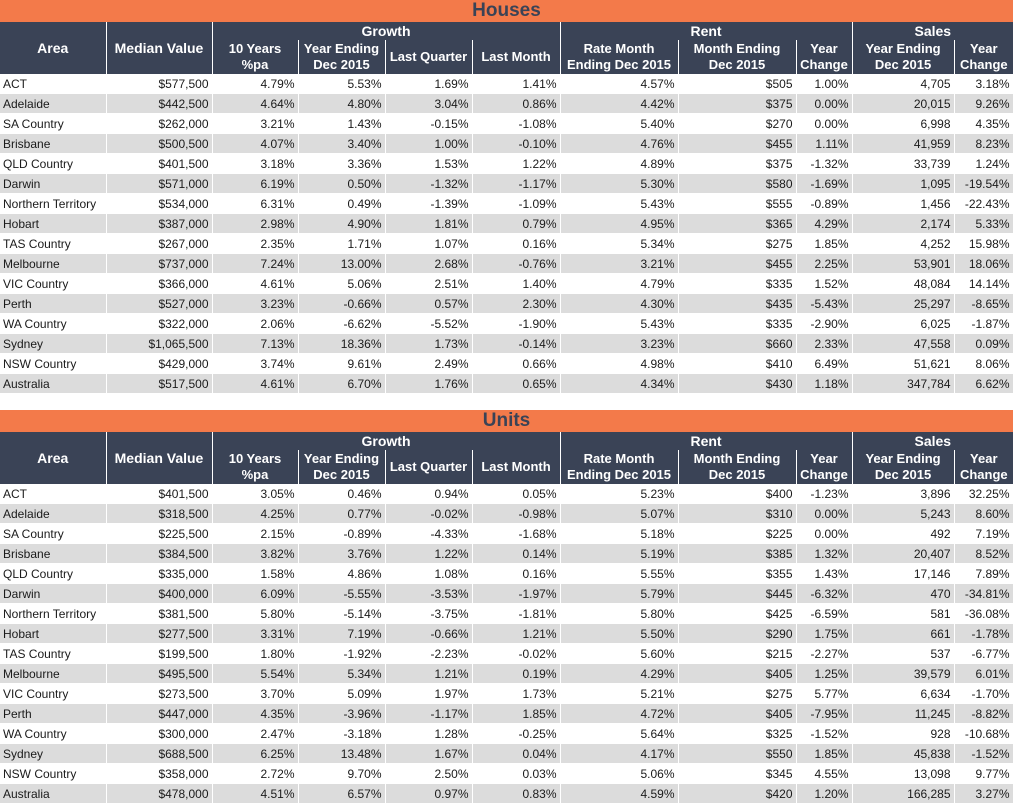 The image size is (1013, 811). I want to click on sales-year-change-cell: -1.52%, so click(983, 753).